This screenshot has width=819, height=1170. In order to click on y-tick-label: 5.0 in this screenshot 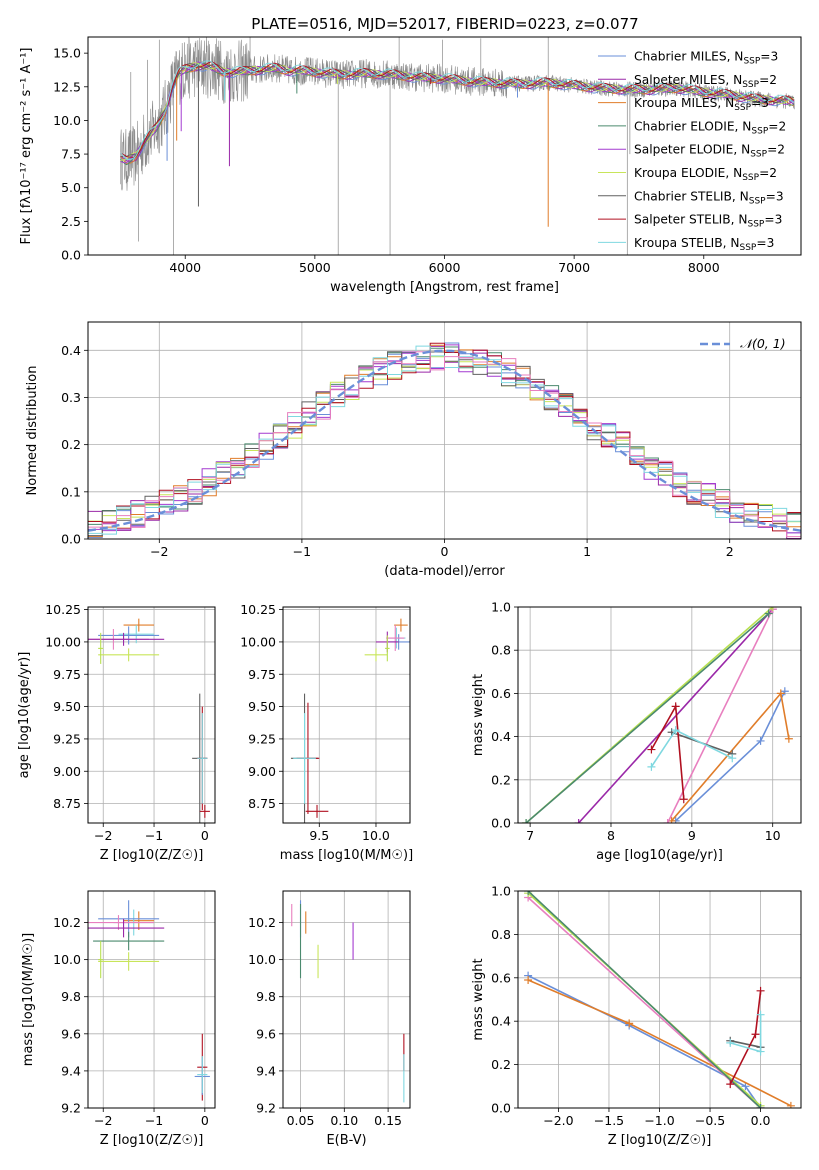, I will do `click(71, 187)`.